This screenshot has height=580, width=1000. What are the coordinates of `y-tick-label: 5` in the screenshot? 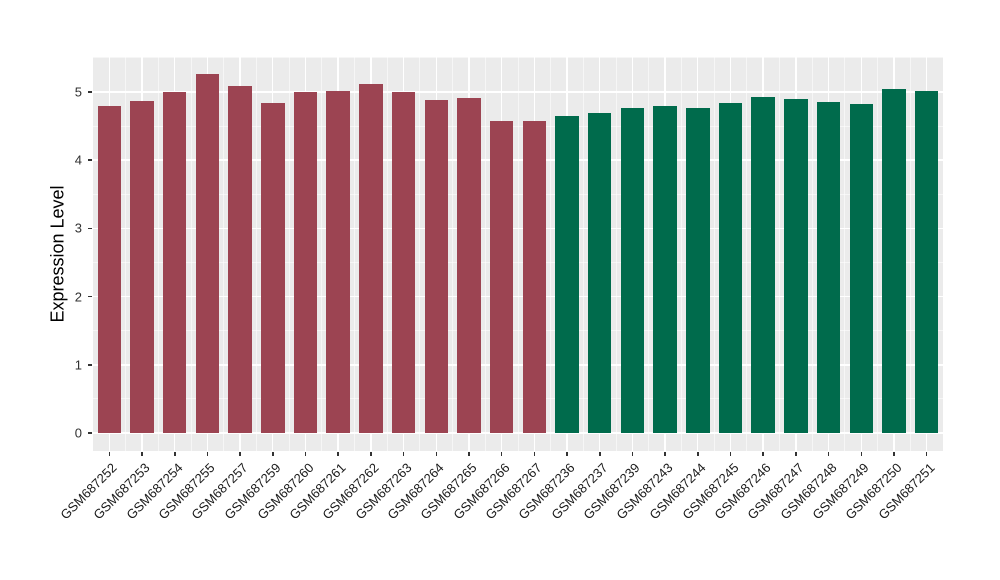 It's located at (78, 92).